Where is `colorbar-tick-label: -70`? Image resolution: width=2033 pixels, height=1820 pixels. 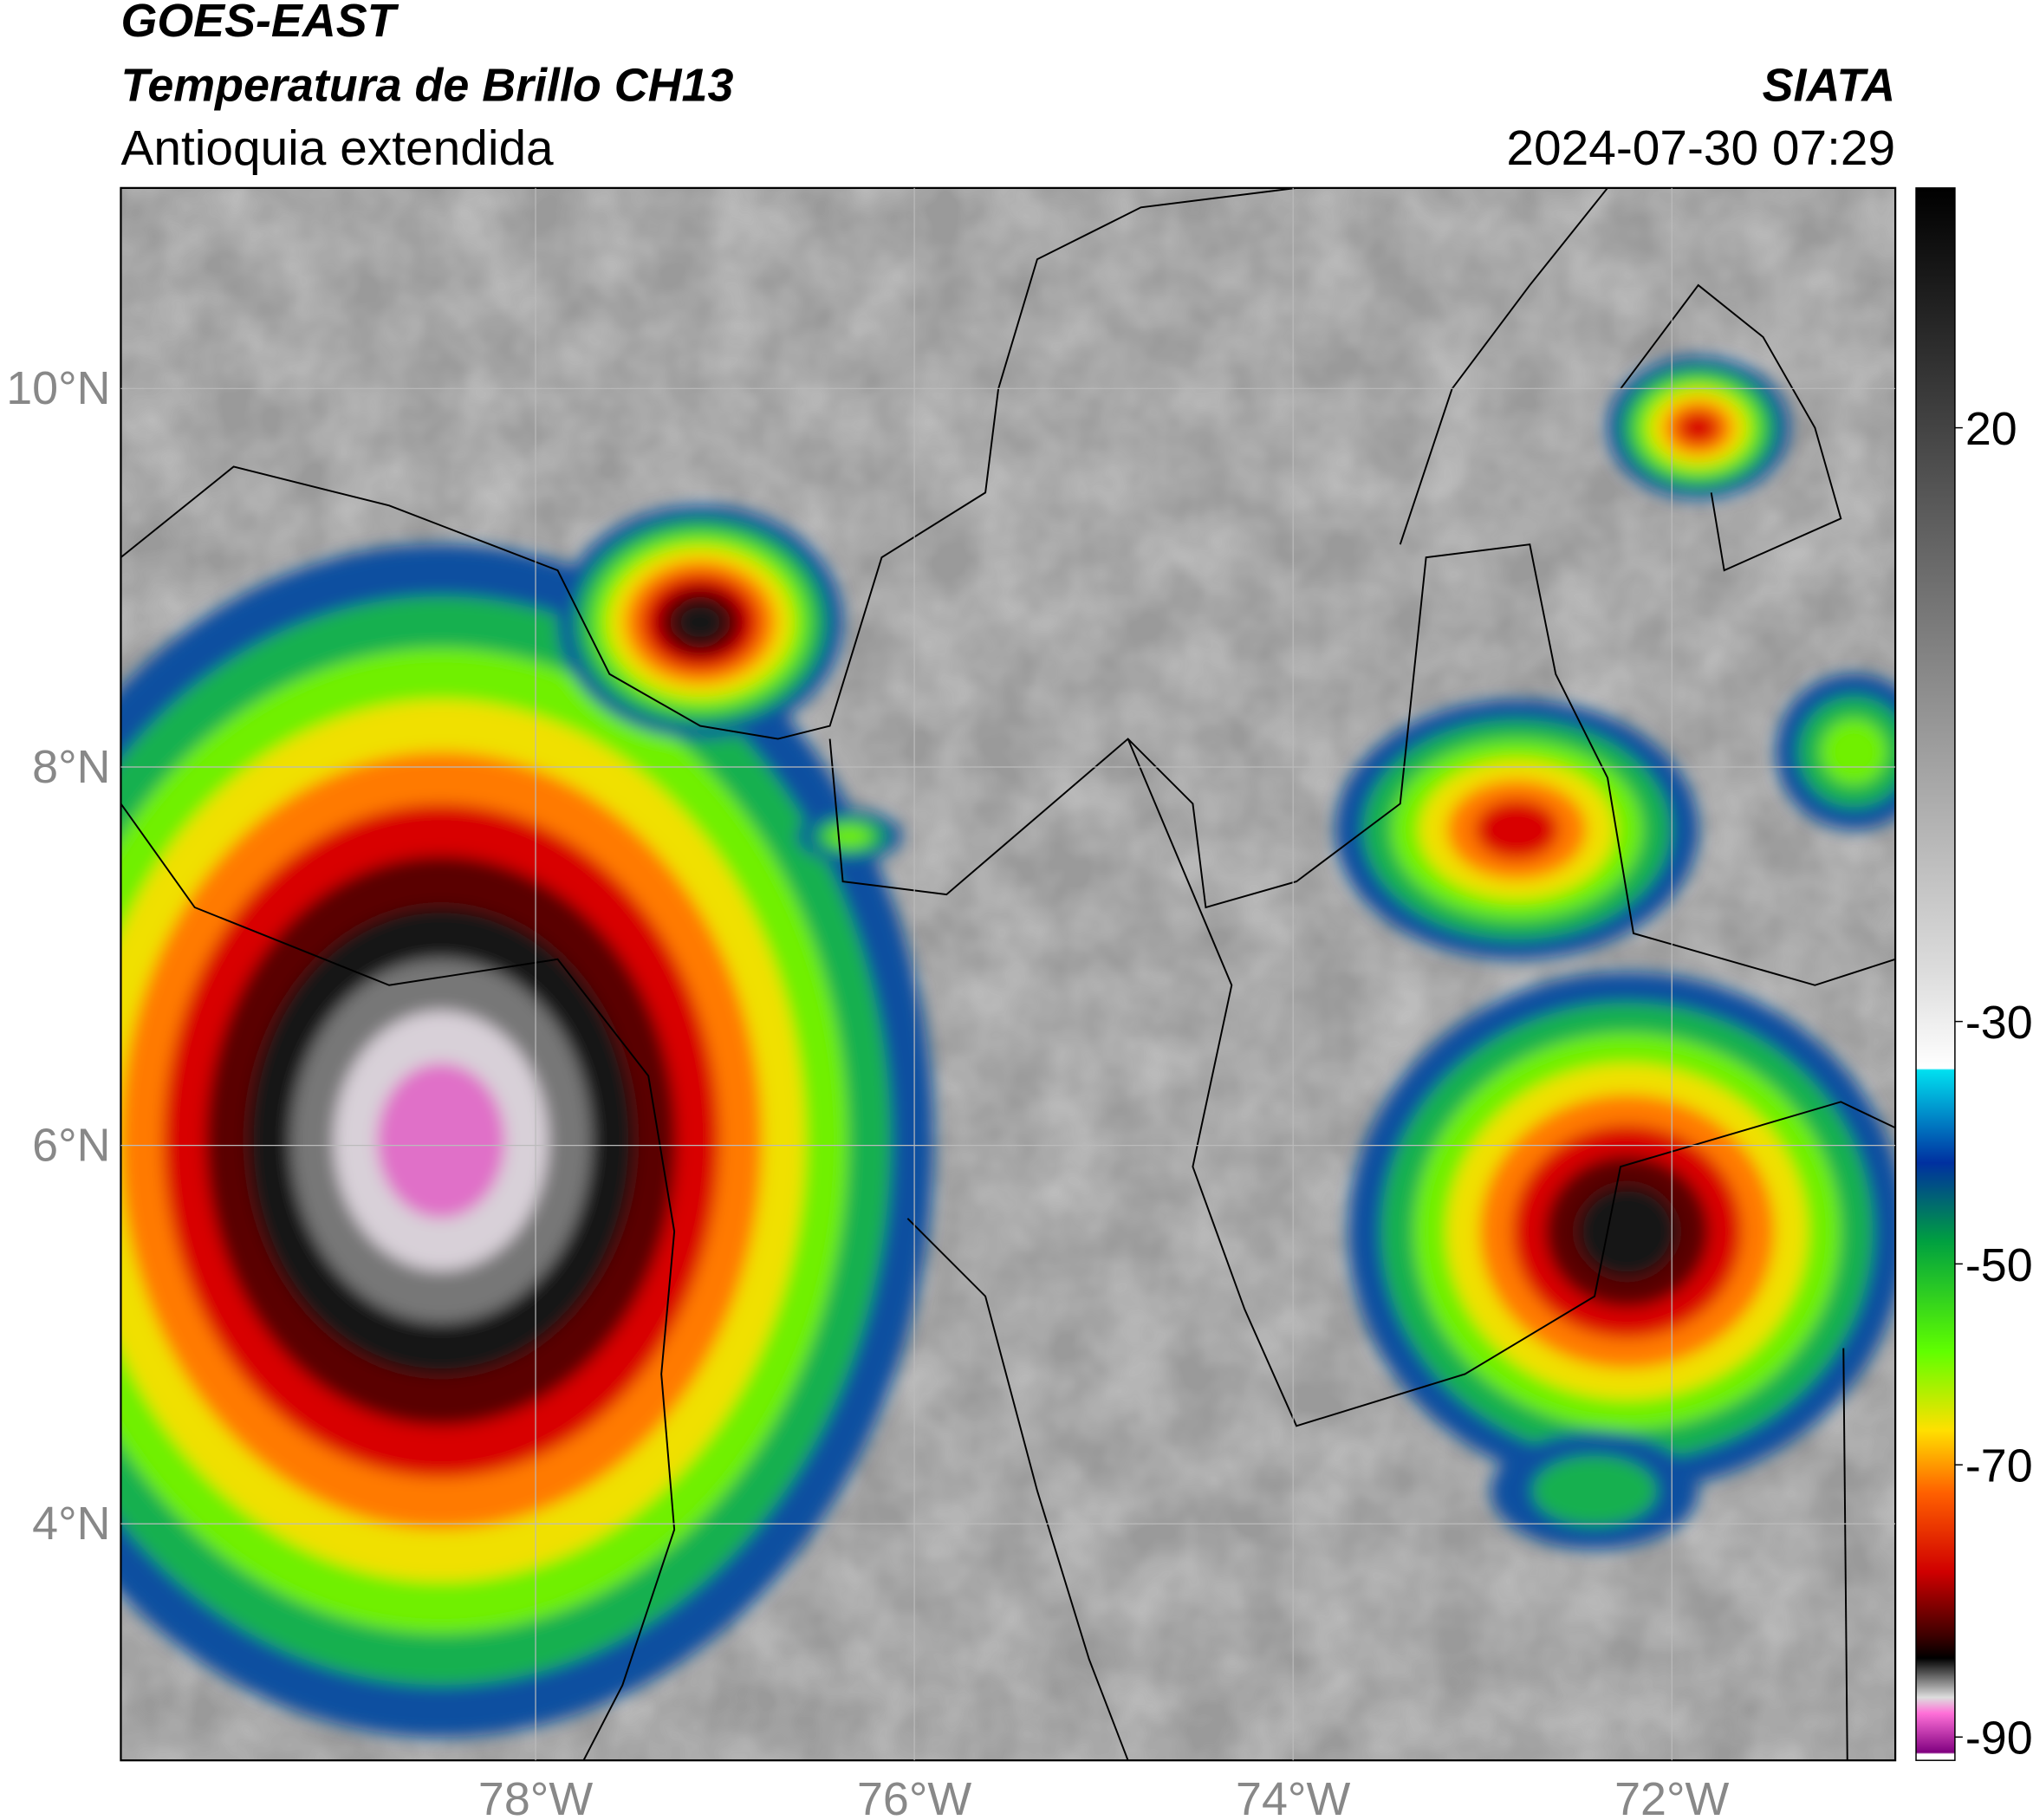 colorbar-tick-label: -70 is located at coordinates (1999, 1466).